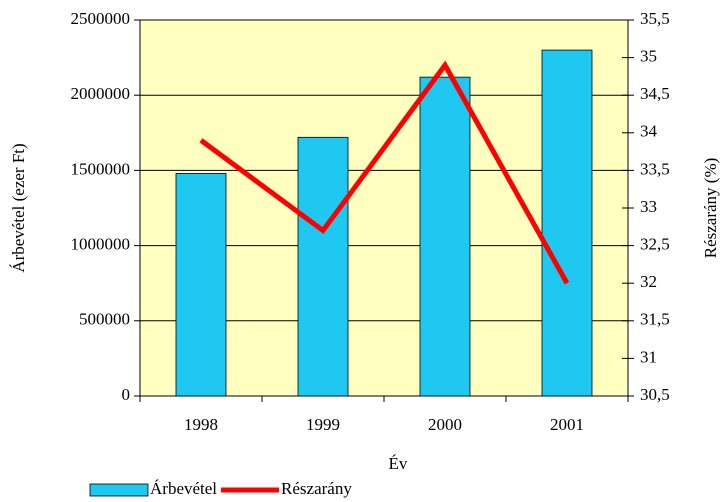 This screenshot has height=502, width=727. Describe the element at coordinates (101, 244) in the screenshot. I see `y-tick-label: 1000000` at that location.